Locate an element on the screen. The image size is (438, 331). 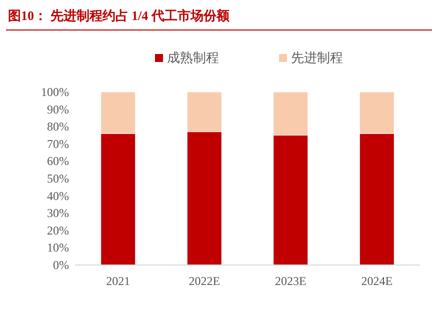
legend-label: 先进制程 is located at coordinates (317, 58).